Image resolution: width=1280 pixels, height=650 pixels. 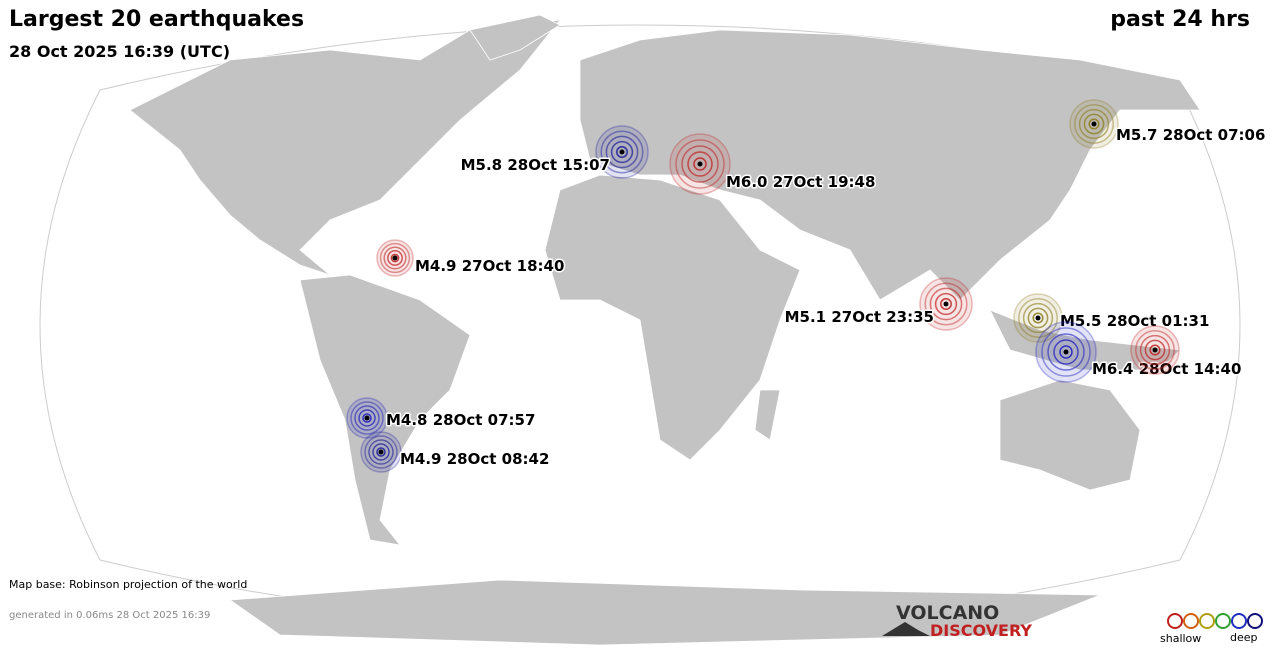 What do you see at coordinates (489, 266) in the screenshot?
I see `quake-label: M4.9 27Oct 18:40` at bounding box center [489, 266].